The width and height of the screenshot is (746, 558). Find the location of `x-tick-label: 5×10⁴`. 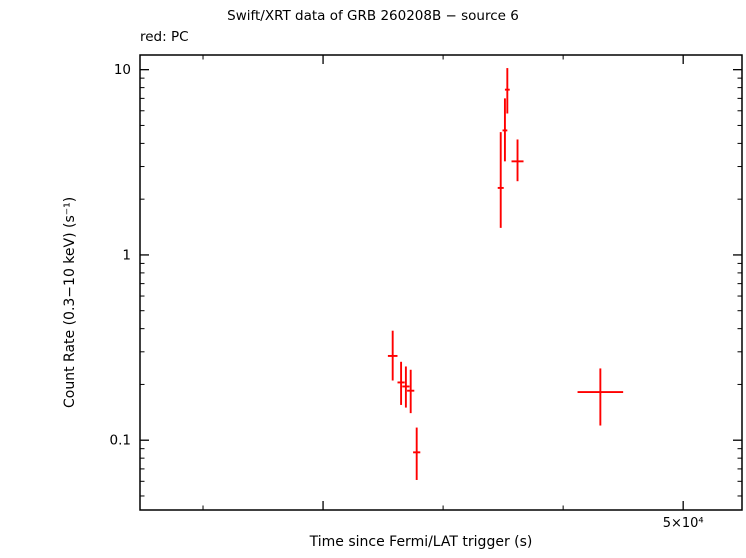

x-tick-label: 5×10⁴ is located at coordinates (683, 523).